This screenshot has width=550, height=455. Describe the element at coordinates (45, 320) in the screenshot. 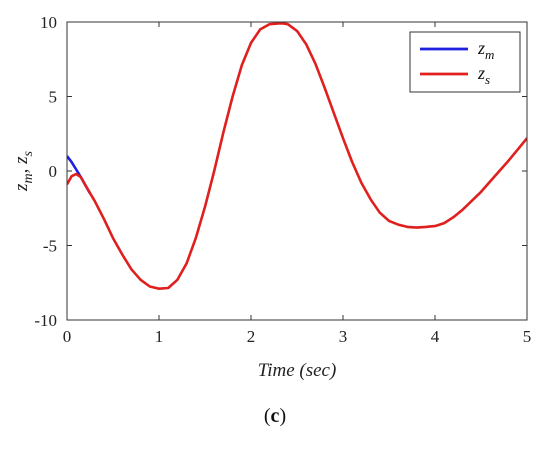

I see `y-tick-label: -10` at that location.